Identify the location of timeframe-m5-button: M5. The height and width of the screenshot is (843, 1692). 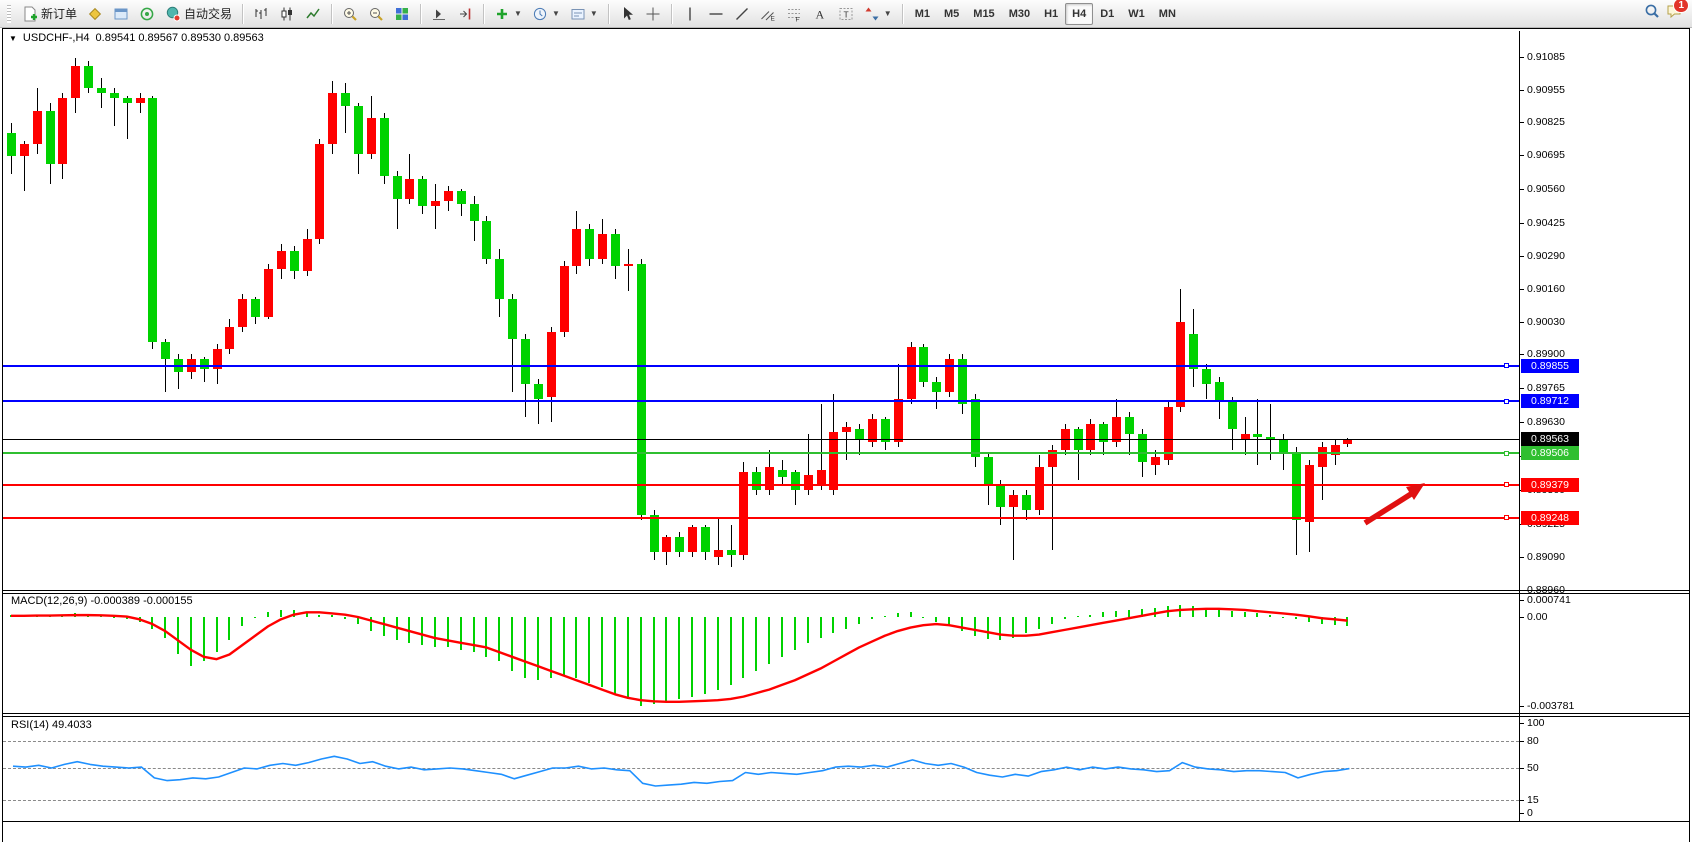
(952, 13).